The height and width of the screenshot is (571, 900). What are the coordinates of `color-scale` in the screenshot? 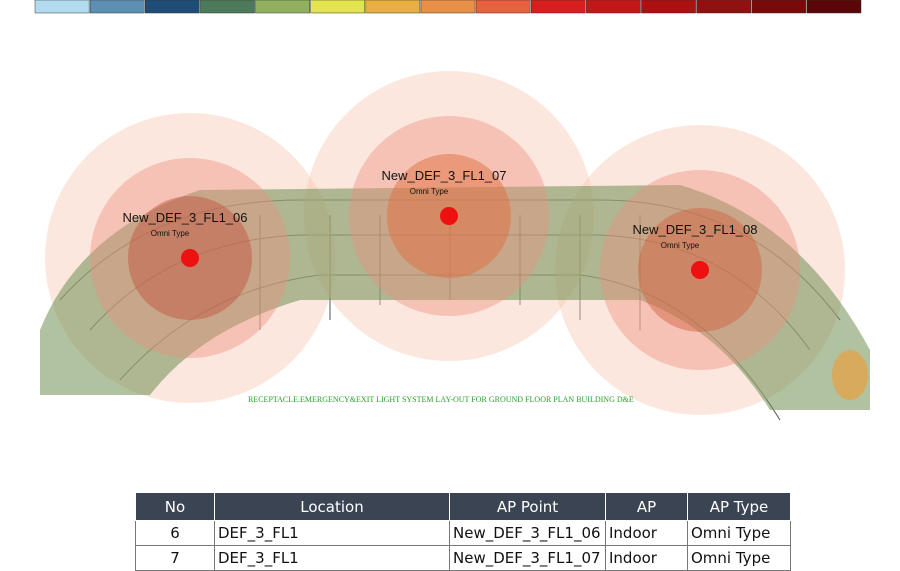 It's located at (448, 7).